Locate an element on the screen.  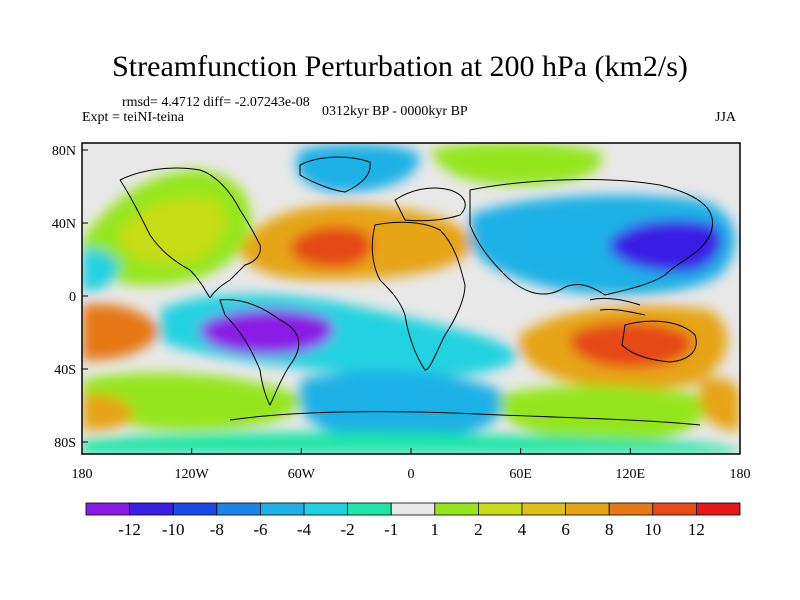
coastline-greenland is located at coordinates (335, 174).